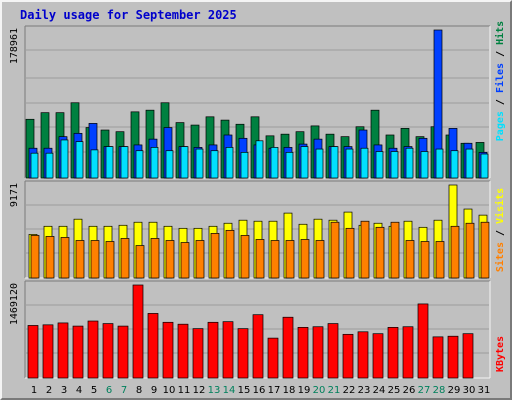  I want to click on x-tick-label-day-14: 14, so click(229, 390).